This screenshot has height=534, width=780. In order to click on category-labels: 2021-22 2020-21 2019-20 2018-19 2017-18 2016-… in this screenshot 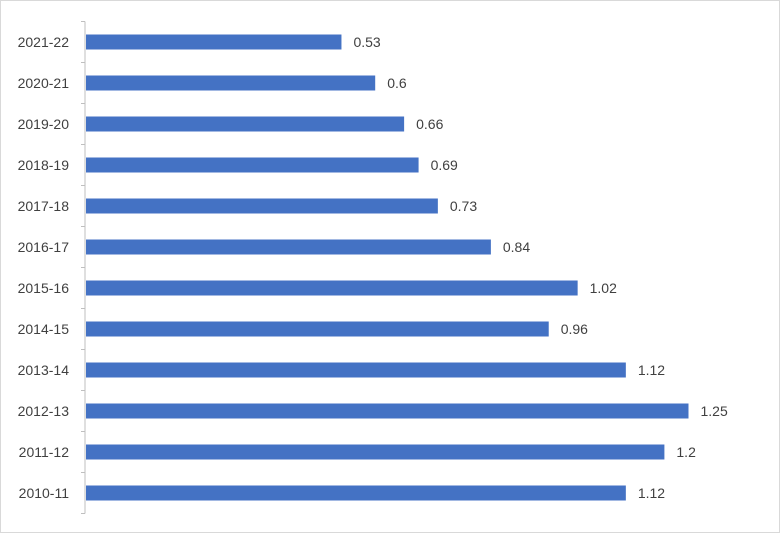, I will do `click(44, 267)`.